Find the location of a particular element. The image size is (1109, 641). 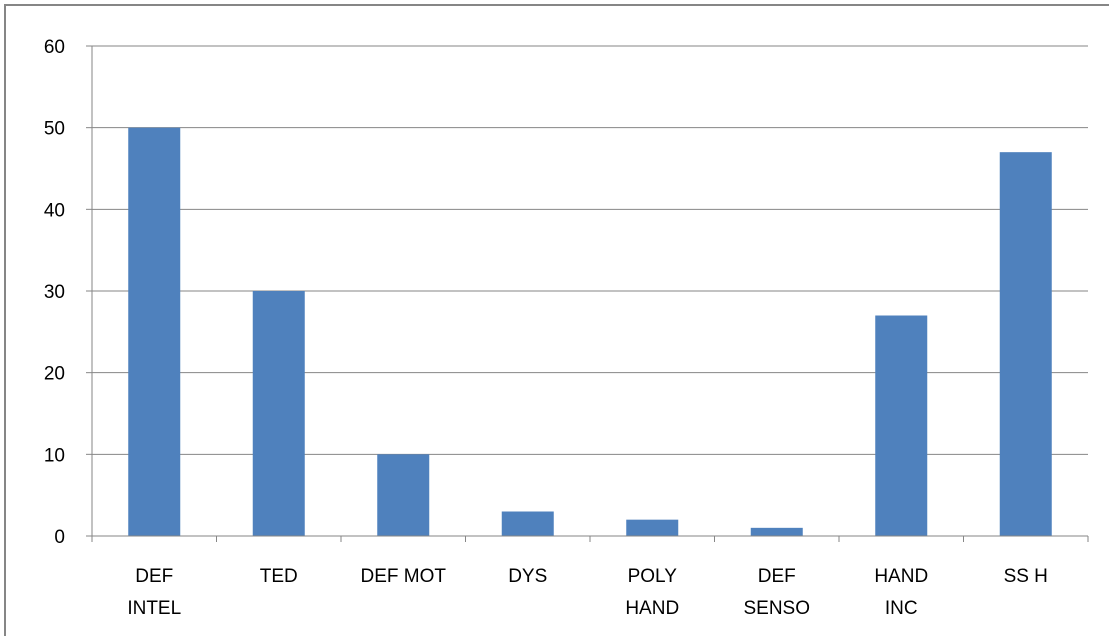

x-tick-label: DEF MOT is located at coordinates (404, 576).